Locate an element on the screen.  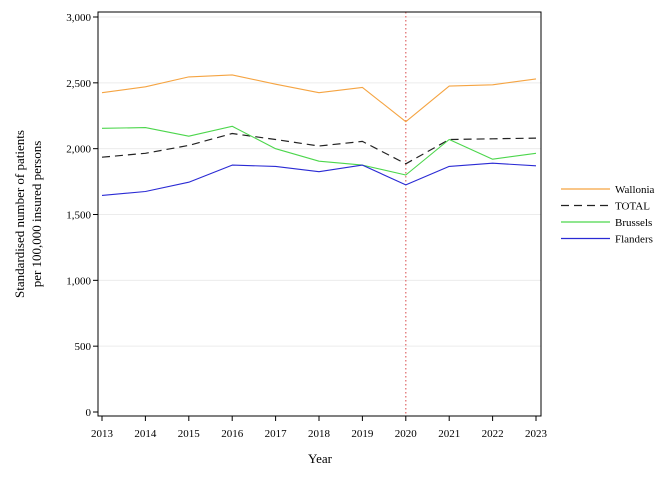
x-tick-label-1: 2014 is located at coordinates (145, 434).